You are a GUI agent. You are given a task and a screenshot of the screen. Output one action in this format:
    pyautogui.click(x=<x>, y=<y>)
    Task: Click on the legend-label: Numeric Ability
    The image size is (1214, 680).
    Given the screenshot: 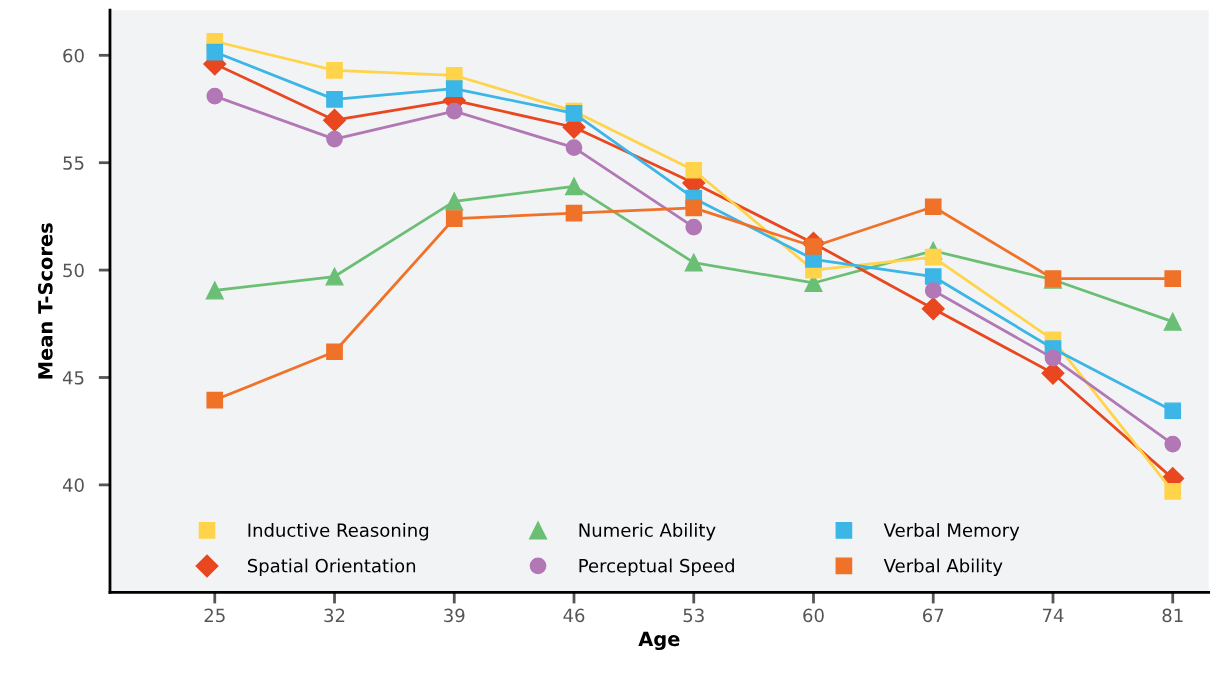 What is the action you would take?
    pyautogui.click(x=647, y=532)
    